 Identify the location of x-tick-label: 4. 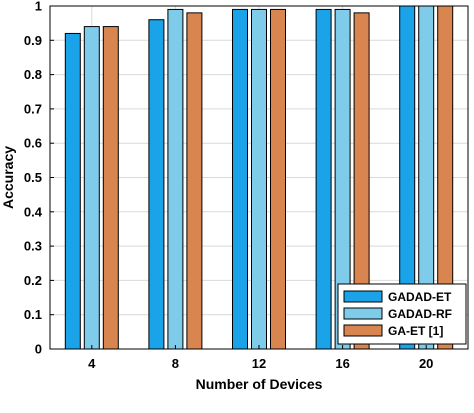
(92, 363).